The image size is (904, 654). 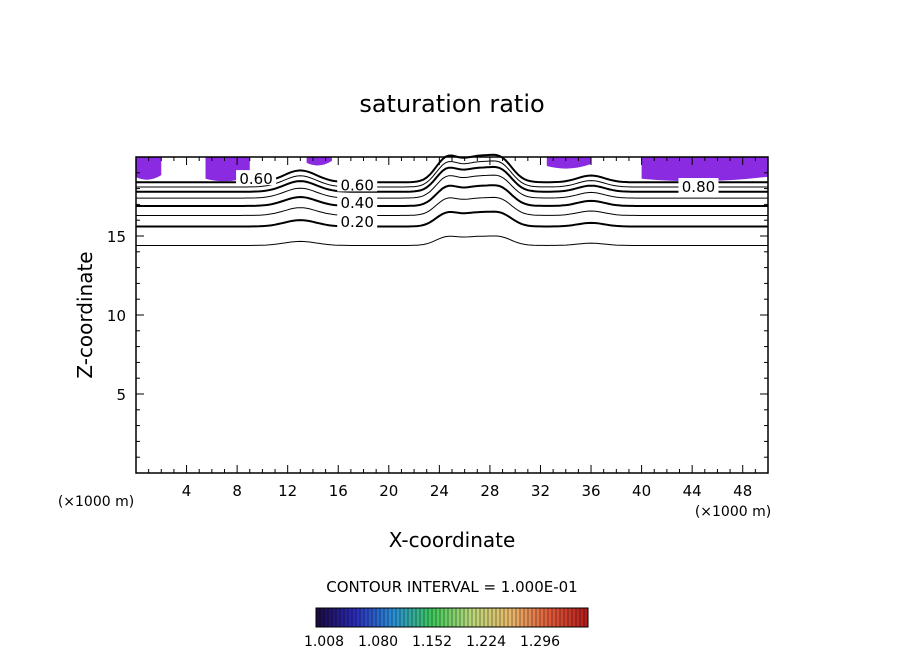 What do you see at coordinates (452, 617) in the screenshot?
I see `colorbar-stripes` at bounding box center [452, 617].